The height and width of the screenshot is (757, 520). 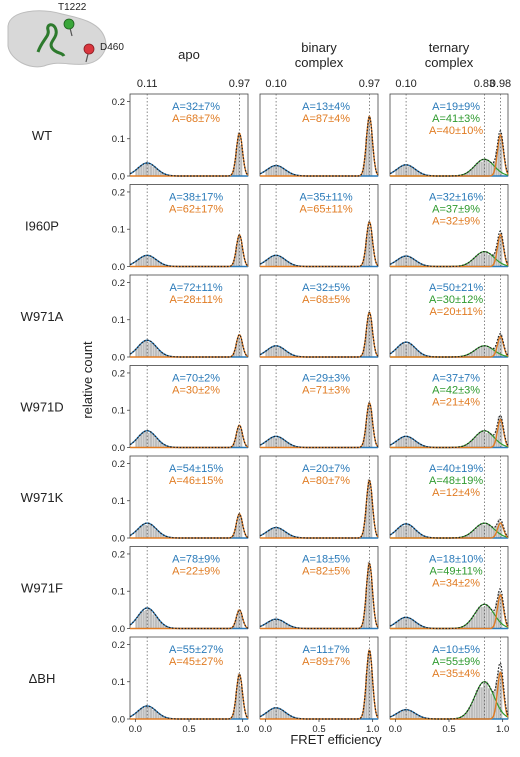 I want to click on amplitude-label: A=71±3%, so click(x=326, y=391).